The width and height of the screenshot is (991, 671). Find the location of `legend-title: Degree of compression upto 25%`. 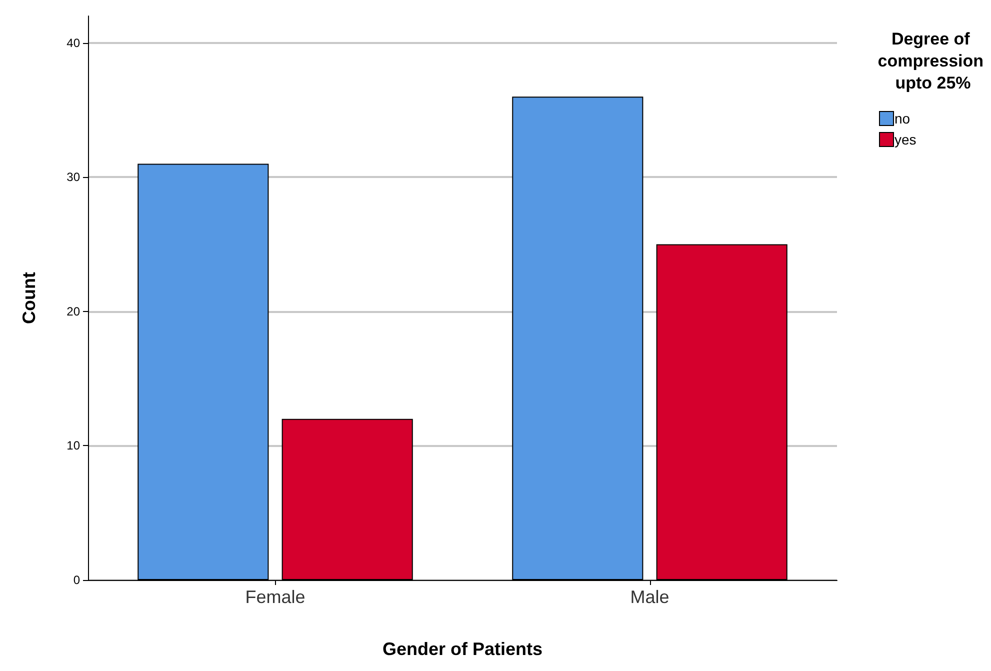

legend-title: Degree of compression upto 25% is located at coordinates (933, 61).